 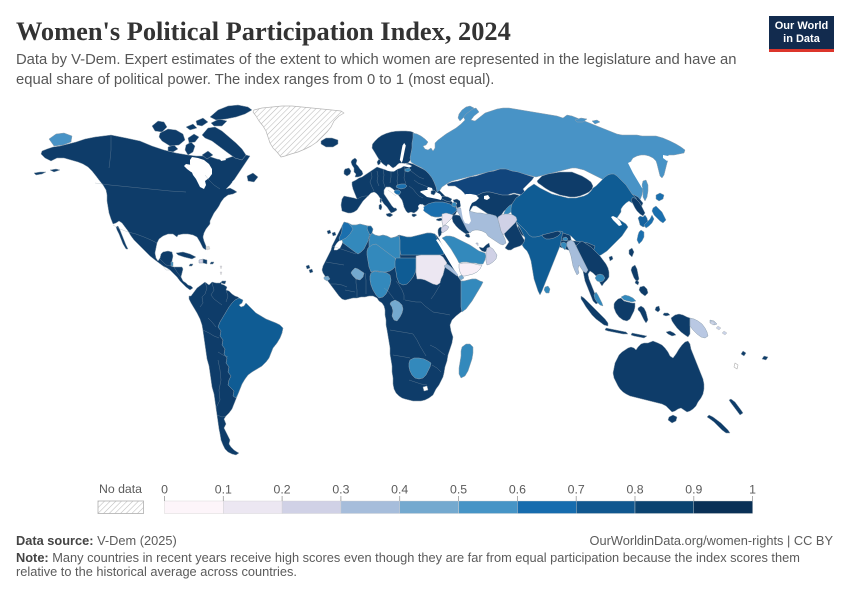 I want to click on svg-text: 0.3, so click(x=340, y=490).